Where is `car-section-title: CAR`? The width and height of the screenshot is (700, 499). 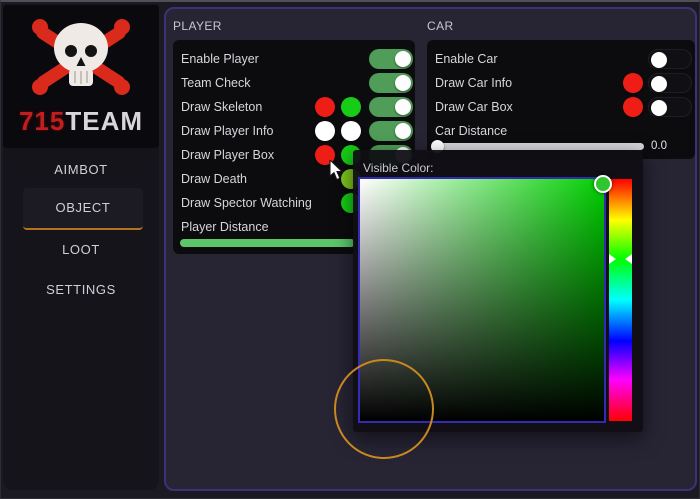 car-section-title: CAR is located at coordinates (440, 26).